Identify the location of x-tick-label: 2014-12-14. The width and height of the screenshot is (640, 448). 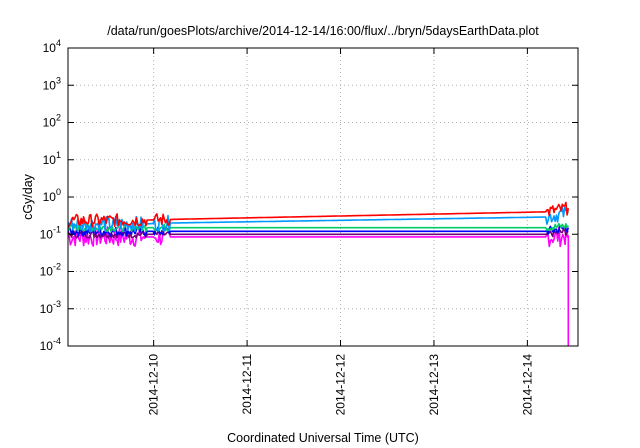
(527, 385).